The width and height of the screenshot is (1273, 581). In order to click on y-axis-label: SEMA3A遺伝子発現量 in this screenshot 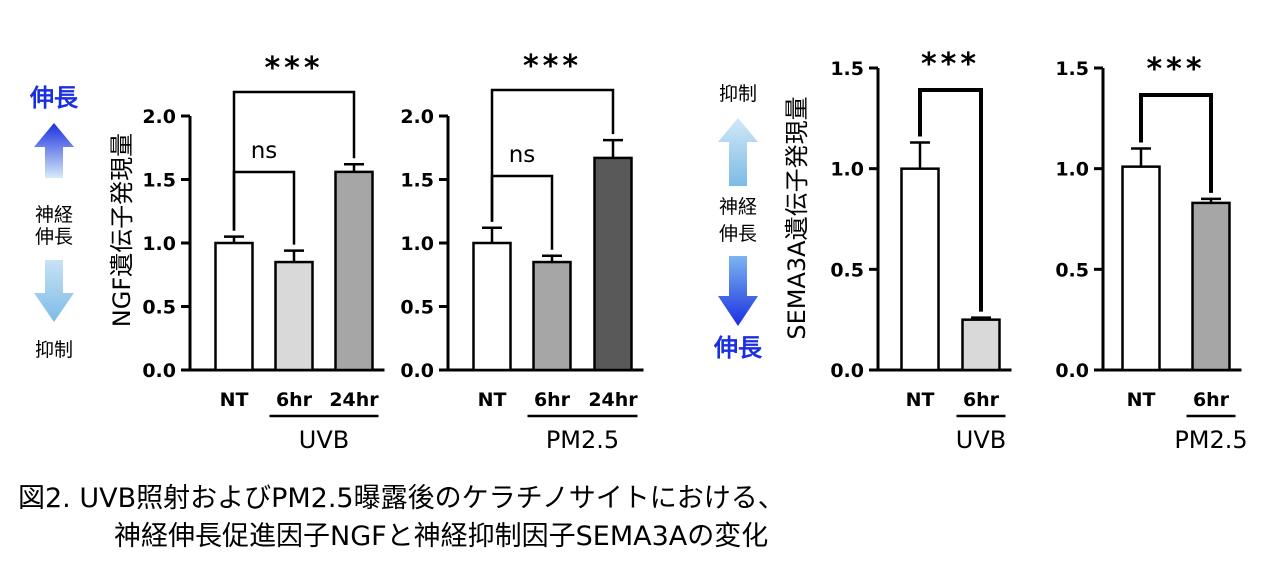, I will do `click(797, 217)`.